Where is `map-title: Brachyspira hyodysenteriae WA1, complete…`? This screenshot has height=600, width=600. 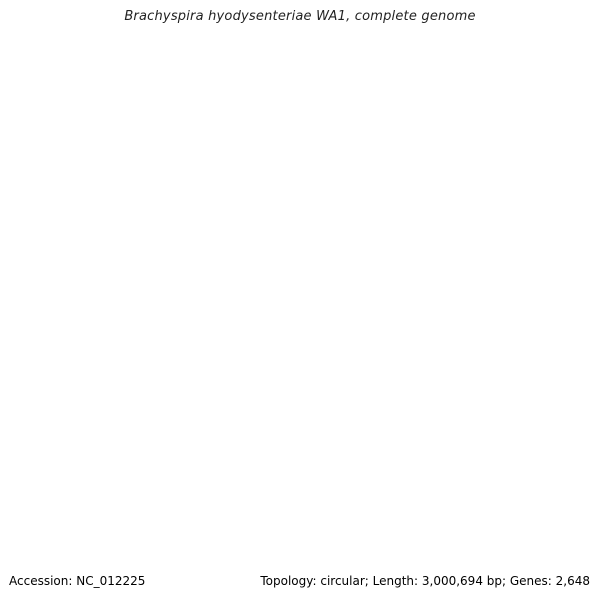 map-title: Brachyspira hyodysenteriae WA1, complete… is located at coordinates (300, 16).